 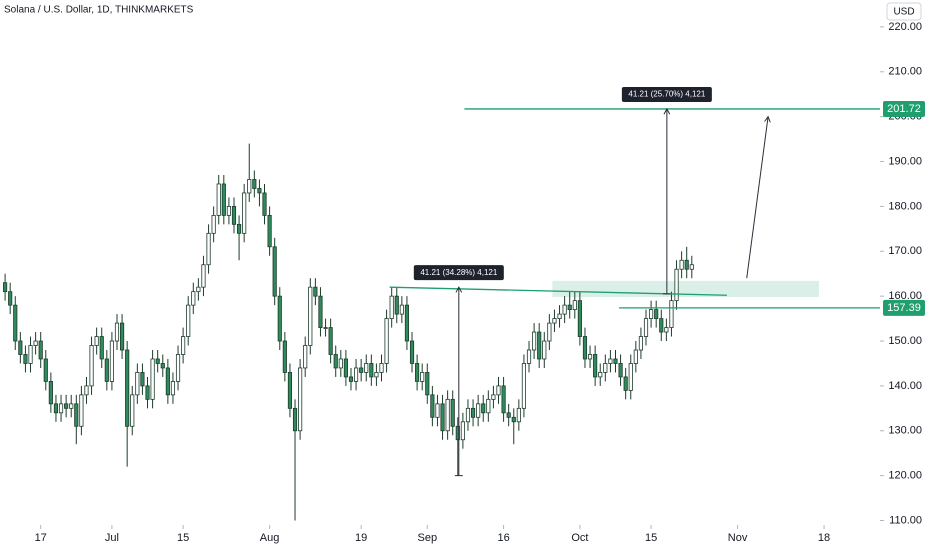 I want to click on y-tick-label: 220.00, so click(x=905, y=27).